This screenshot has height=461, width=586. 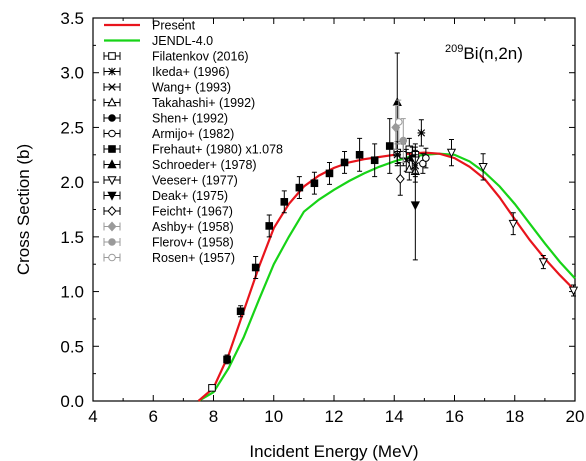 I want to click on legend-marker-wang-1993, so click(x=112, y=87).